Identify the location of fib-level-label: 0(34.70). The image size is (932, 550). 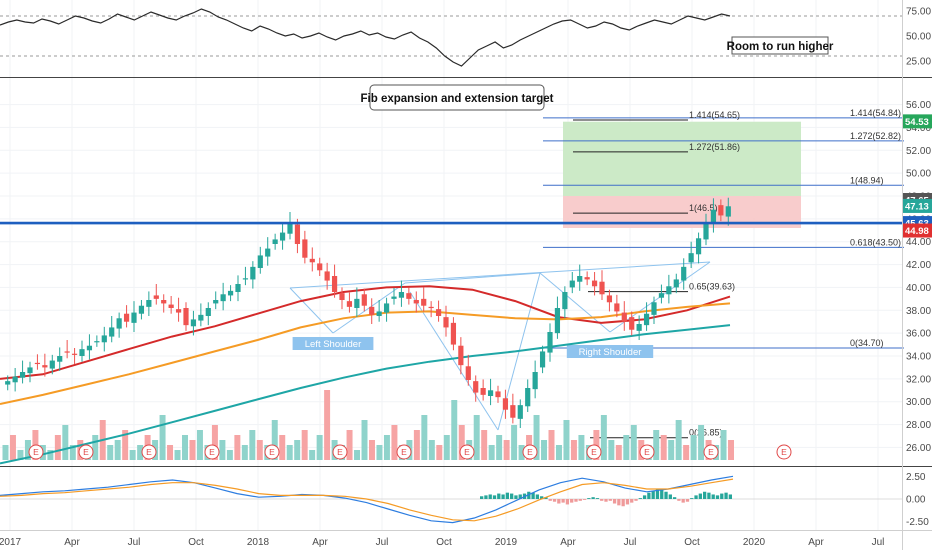
(867, 343).